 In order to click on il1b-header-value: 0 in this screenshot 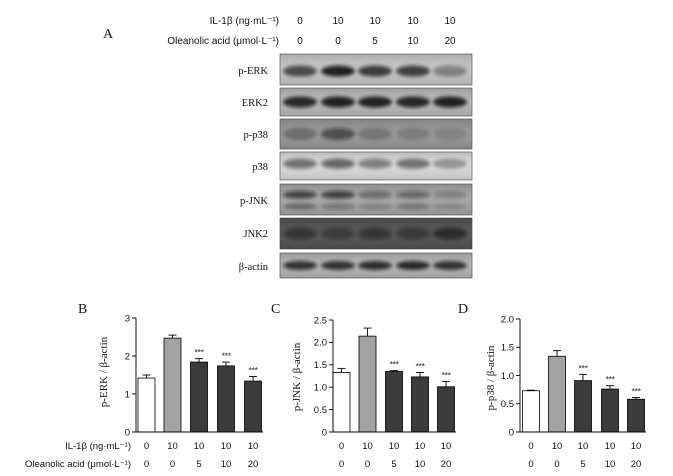, I will do `click(300, 21)`.